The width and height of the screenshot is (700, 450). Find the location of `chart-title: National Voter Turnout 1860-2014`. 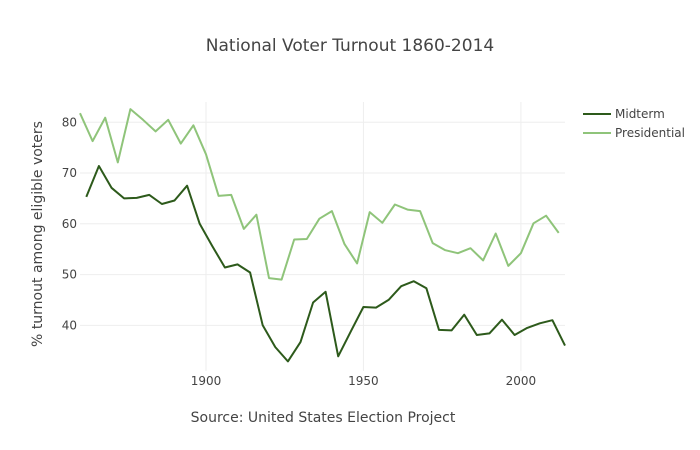

chart-title: National Voter Turnout 1860-2014 is located at coordinates (350, 46).